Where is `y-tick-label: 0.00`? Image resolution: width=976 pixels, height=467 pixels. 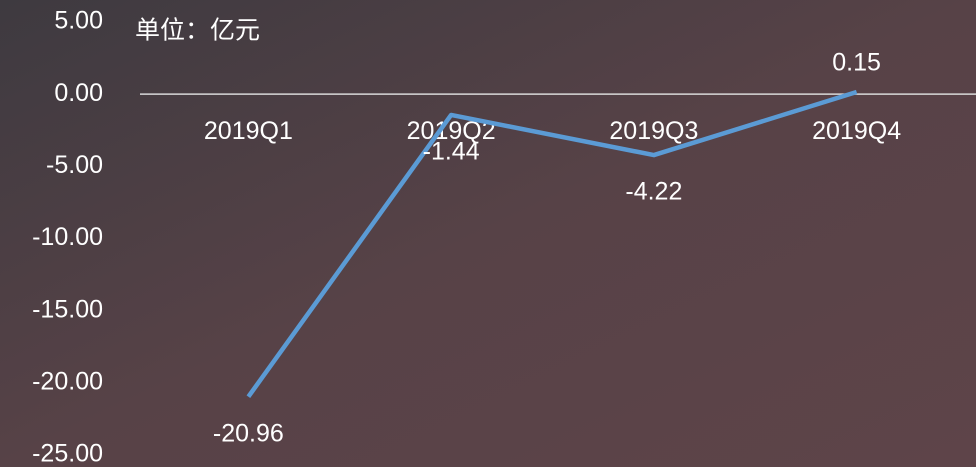
y-tick-label: 0.00 is located at coordinates (78, 93).